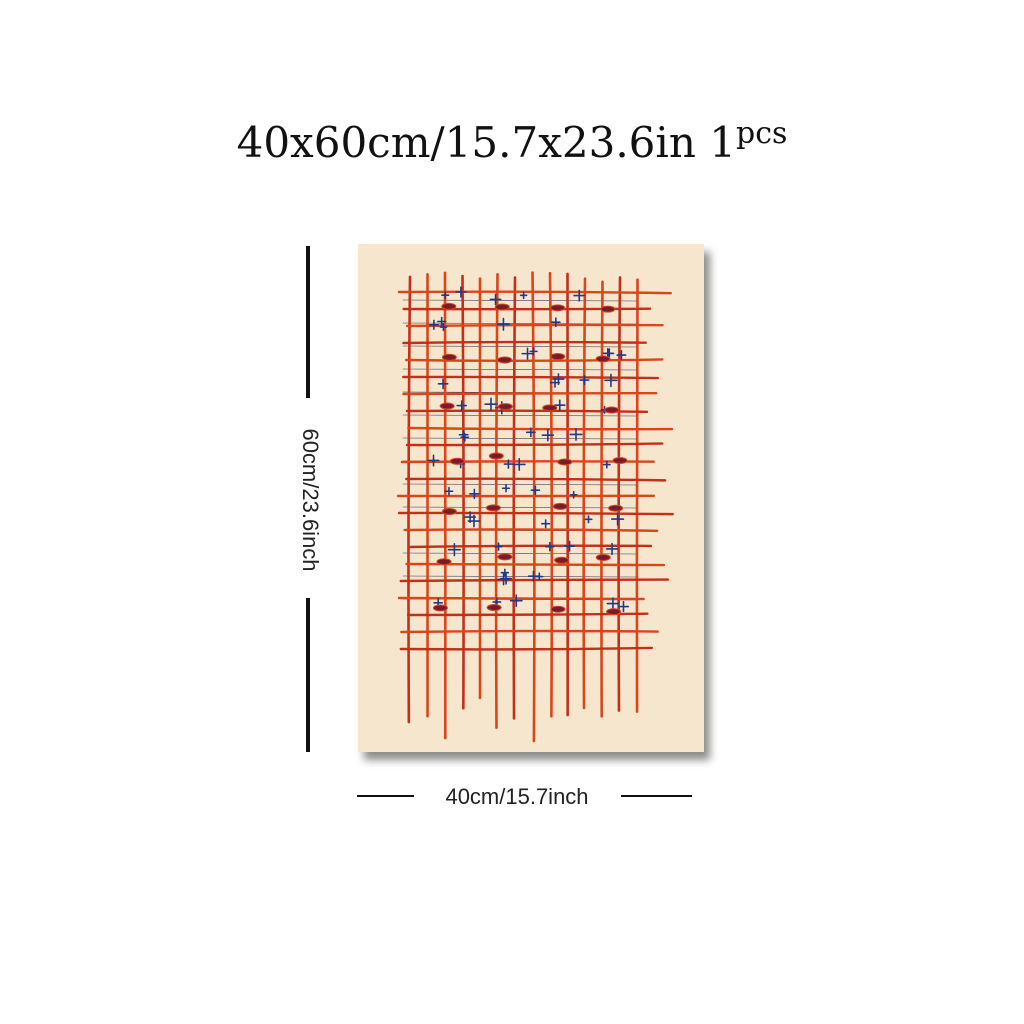 Image resolution: width=1024 pixels, height=1024 pixels. Describe the element at coordinates (656, 796) in the screenshot. I see `width-dimension-line-right` at that location.